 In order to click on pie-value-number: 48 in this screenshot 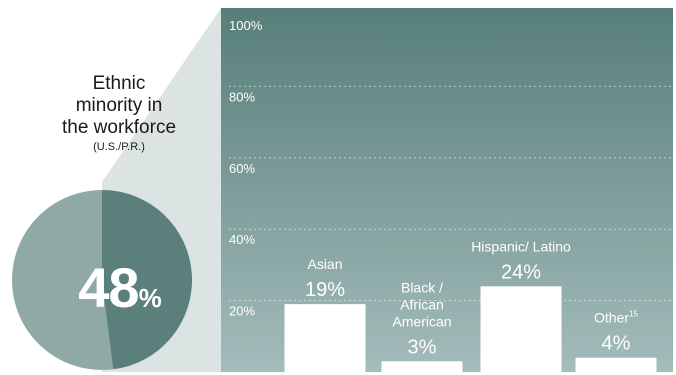, I will do `click(108, 287)`.